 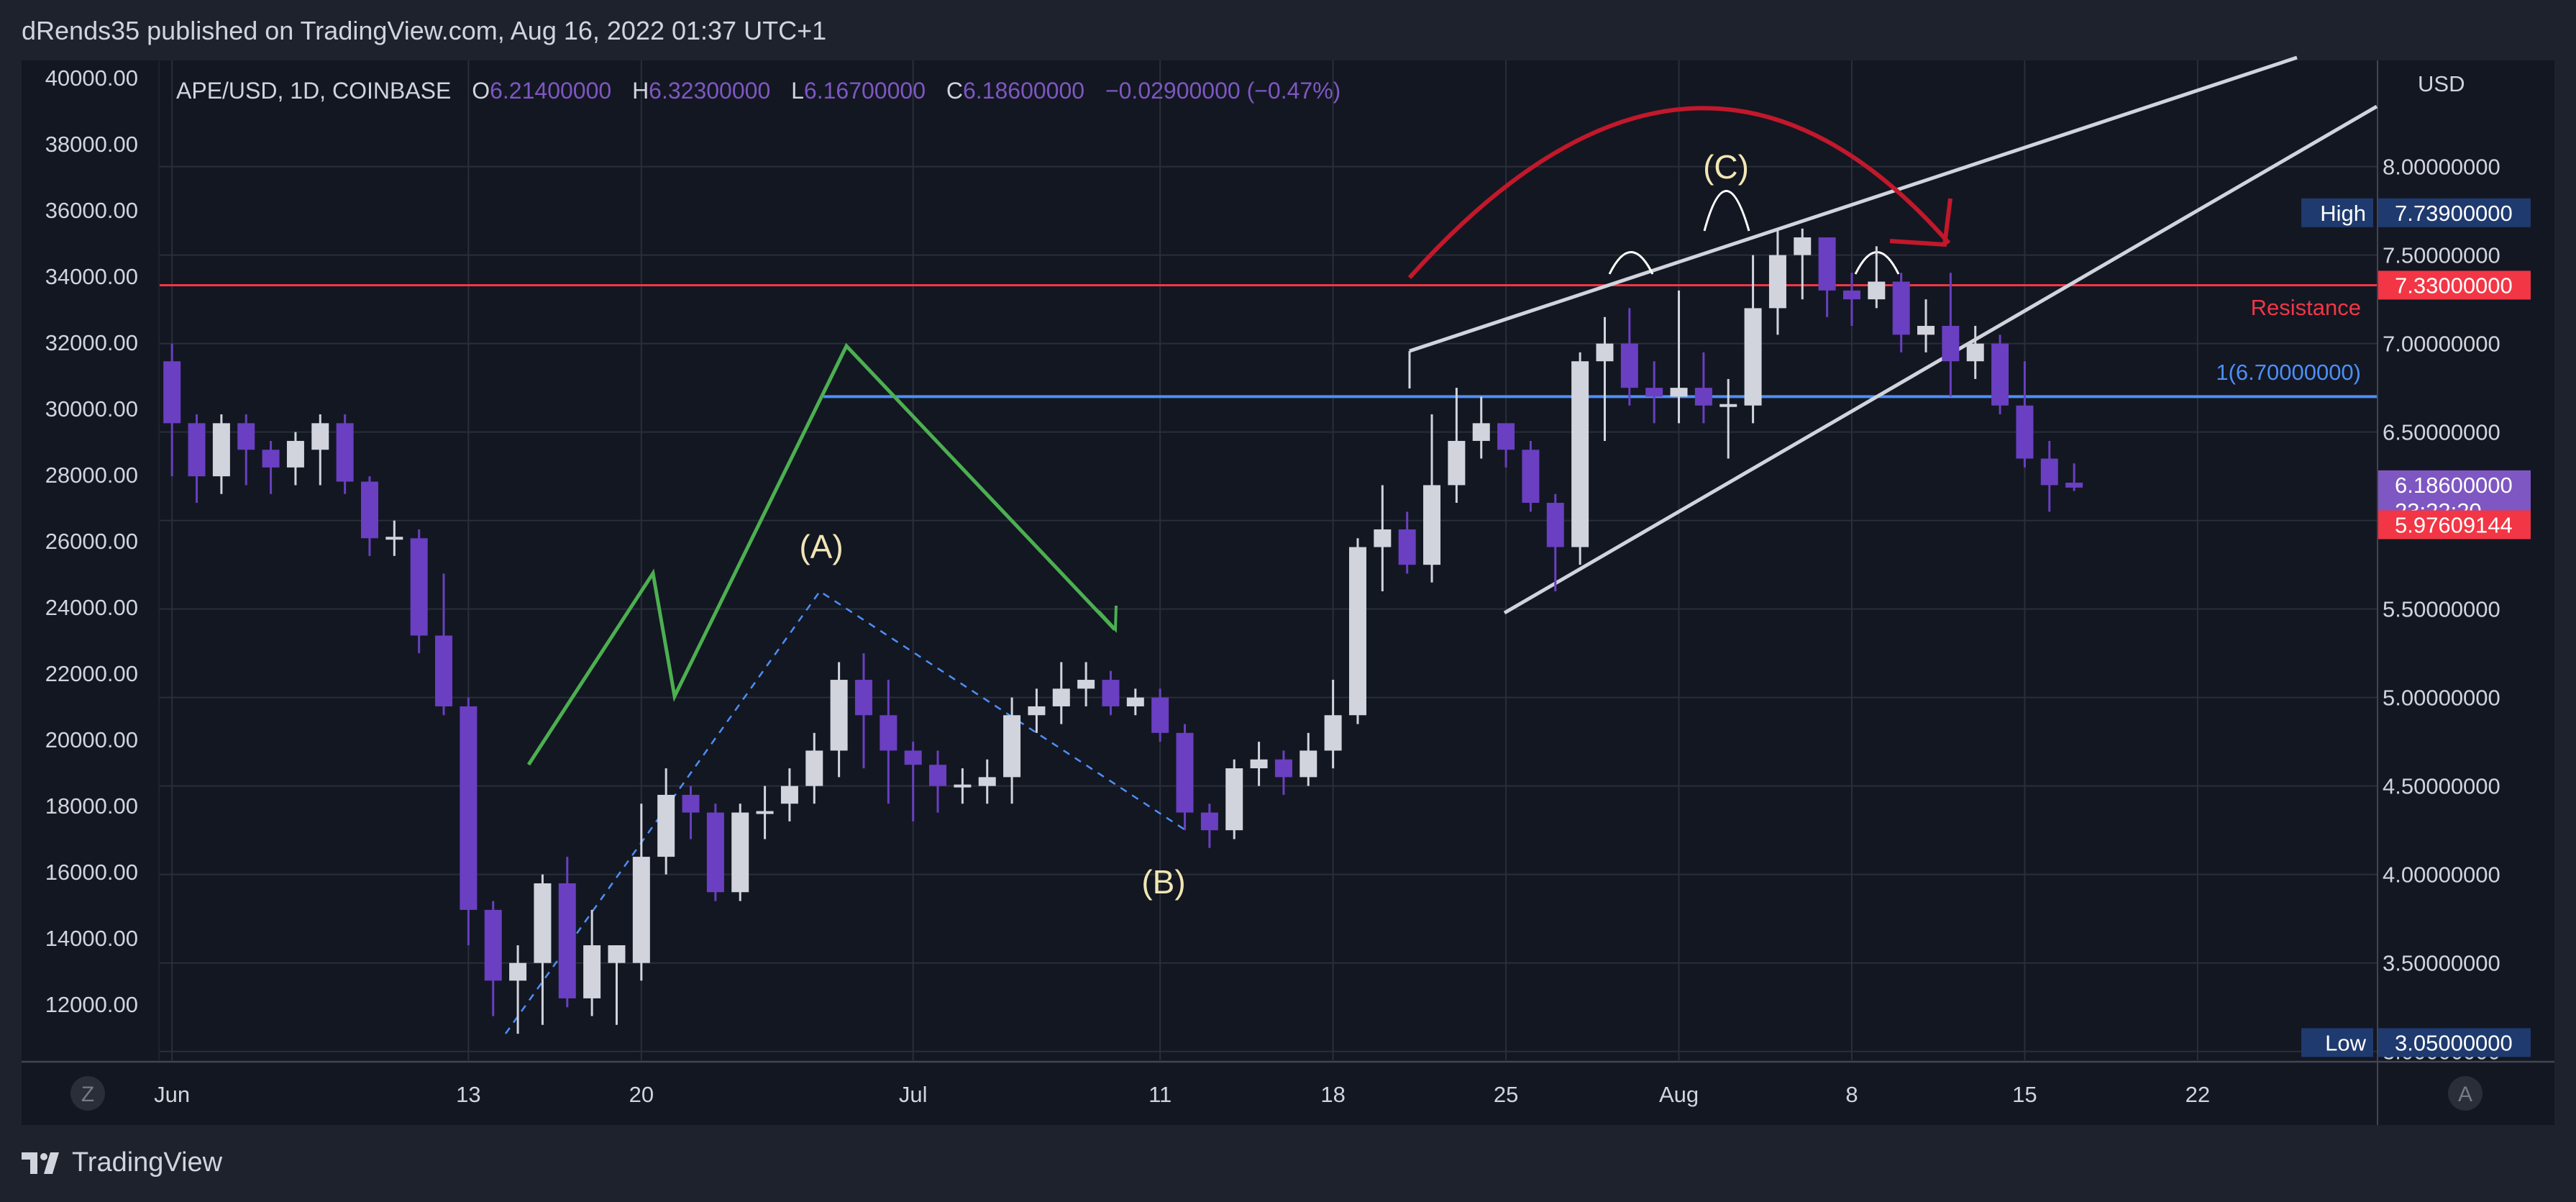 What do you see at coordinates (1679, 193) in the screenshot?
I see `reversal-arc` at bounding box center [1679, 193].